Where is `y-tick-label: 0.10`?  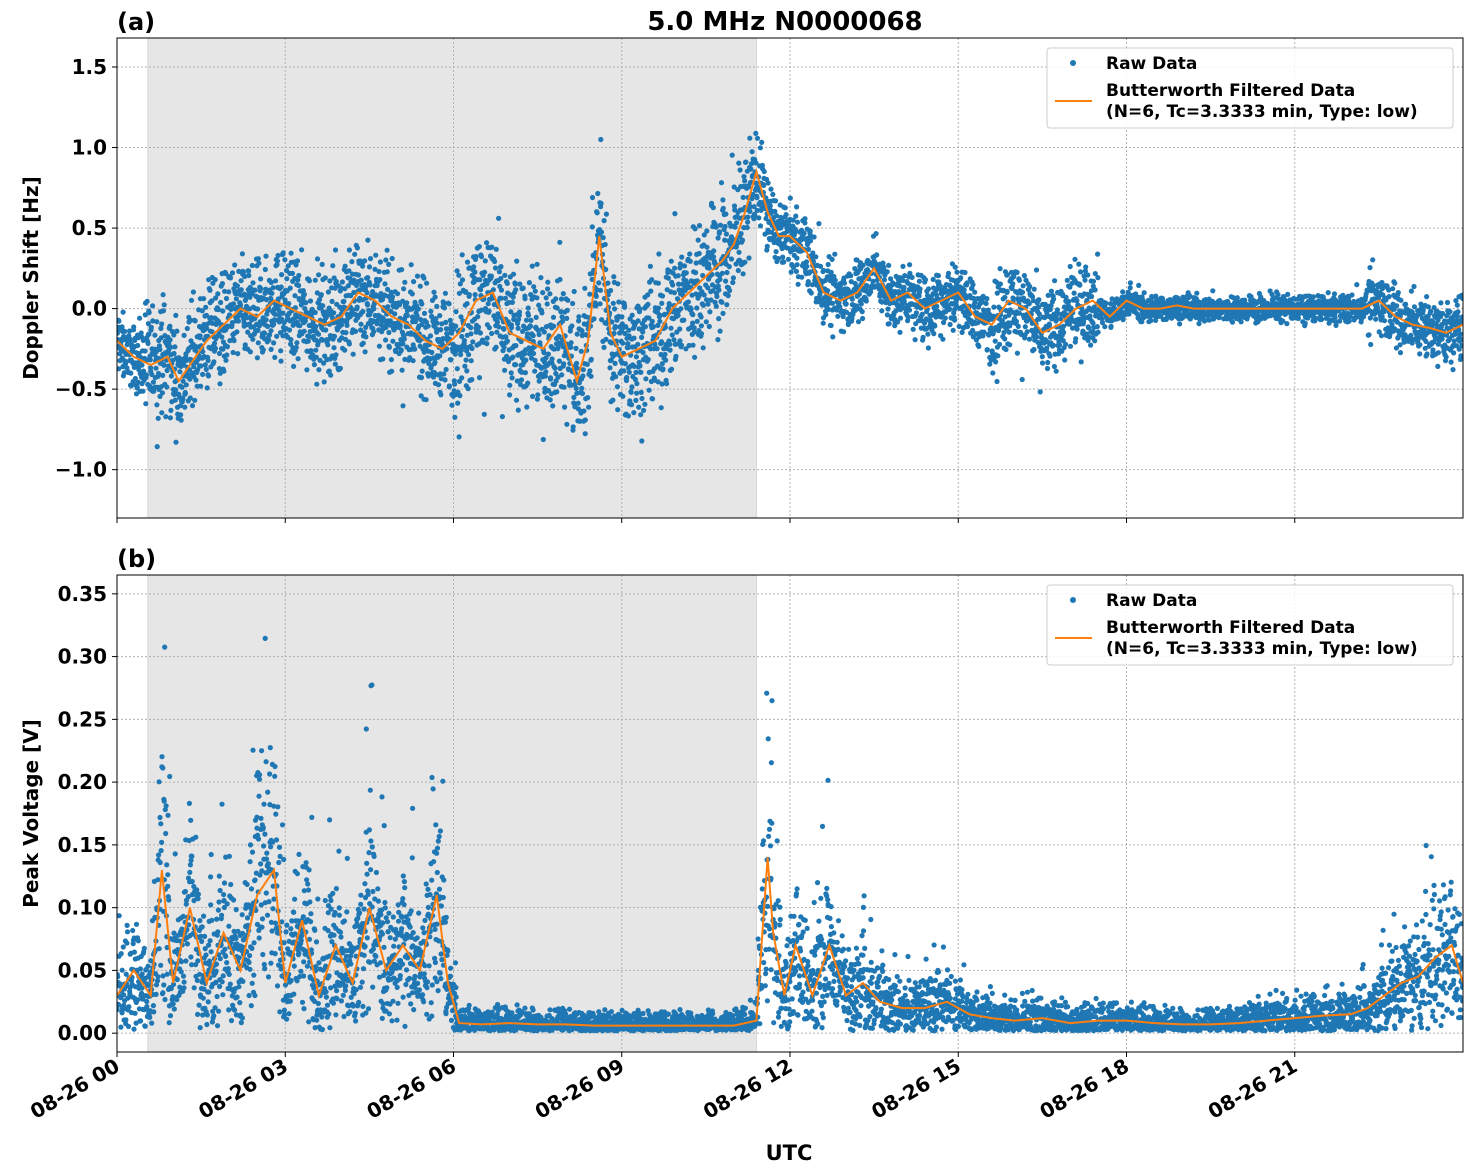 y-tick-label: 0.10 is located at coordinates (82, 908).